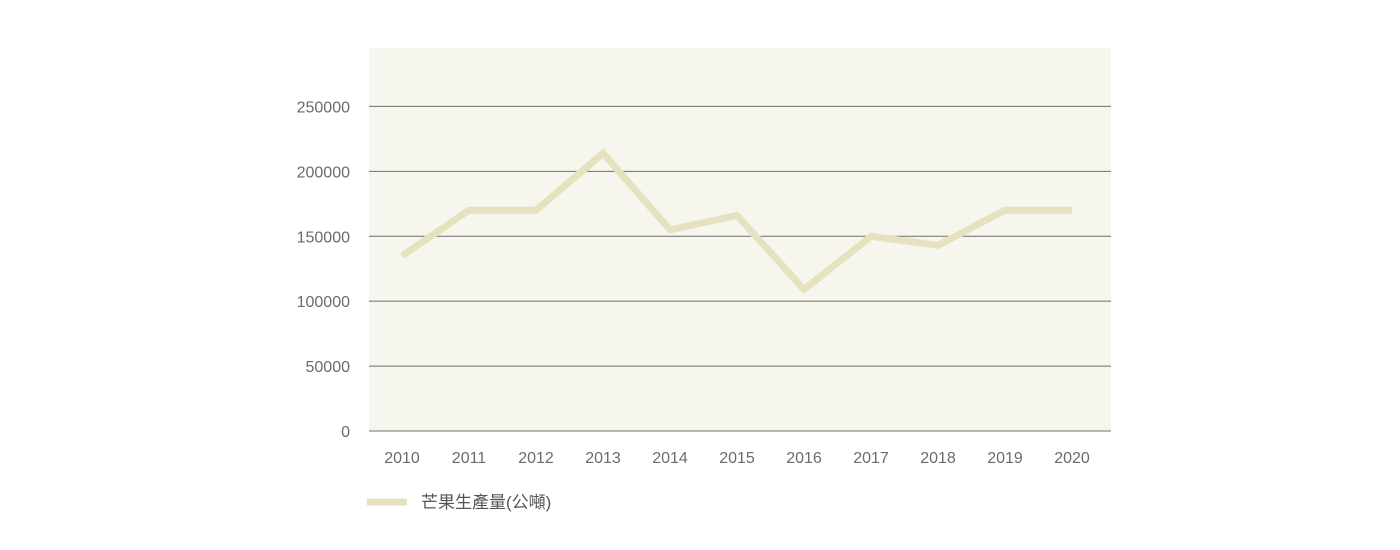 Image resolution: width=1400 pixels, height=550 pixels. I want to click on y-tick-label: 250000, so click(323, 107).